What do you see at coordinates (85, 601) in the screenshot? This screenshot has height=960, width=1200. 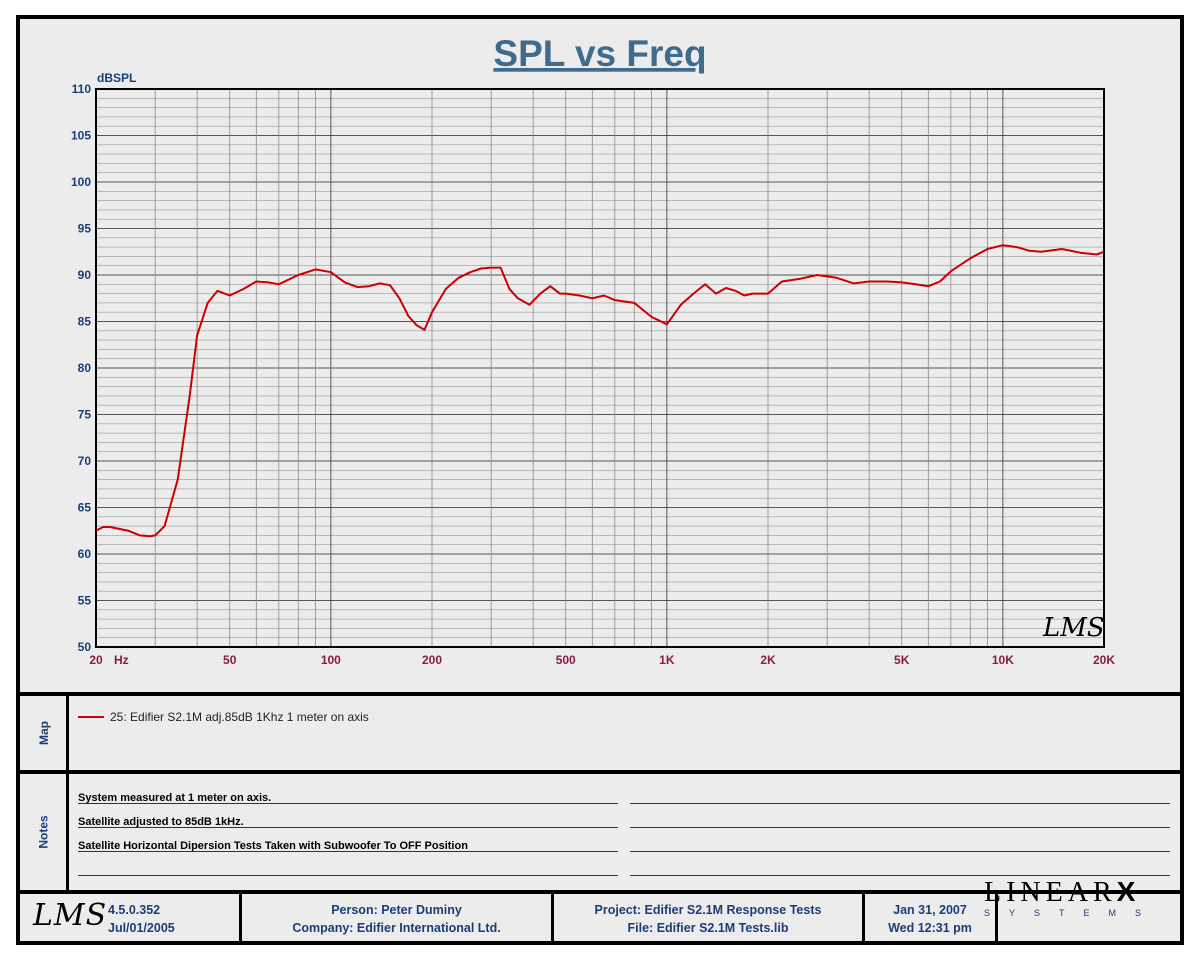 I see `y-tick-label: 55` at bounding box center [85, 601].